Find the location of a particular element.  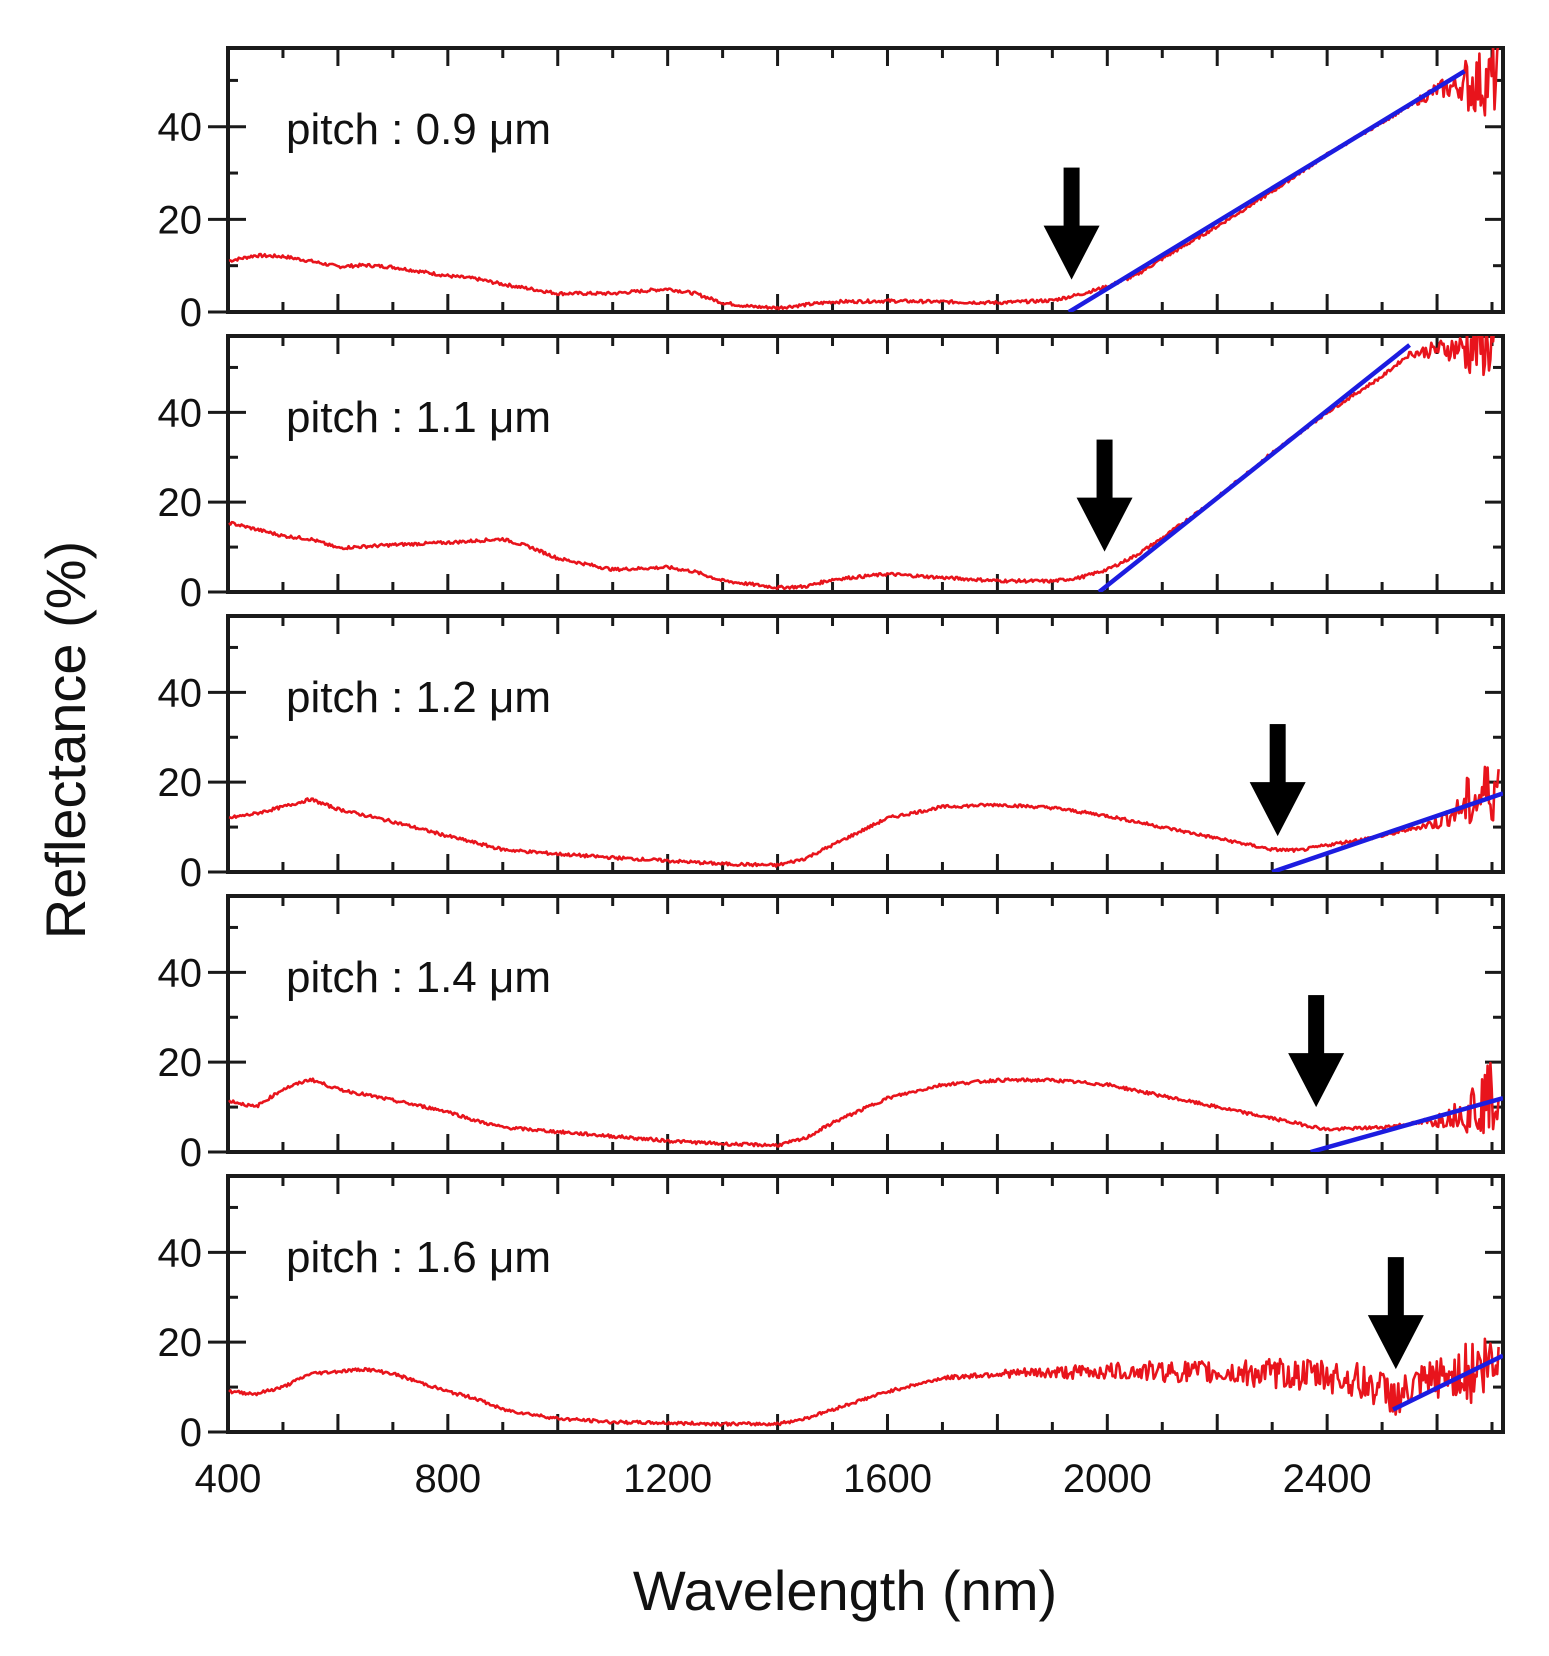

x-tick-label: 1600 is located at coordinates (887, 1479).